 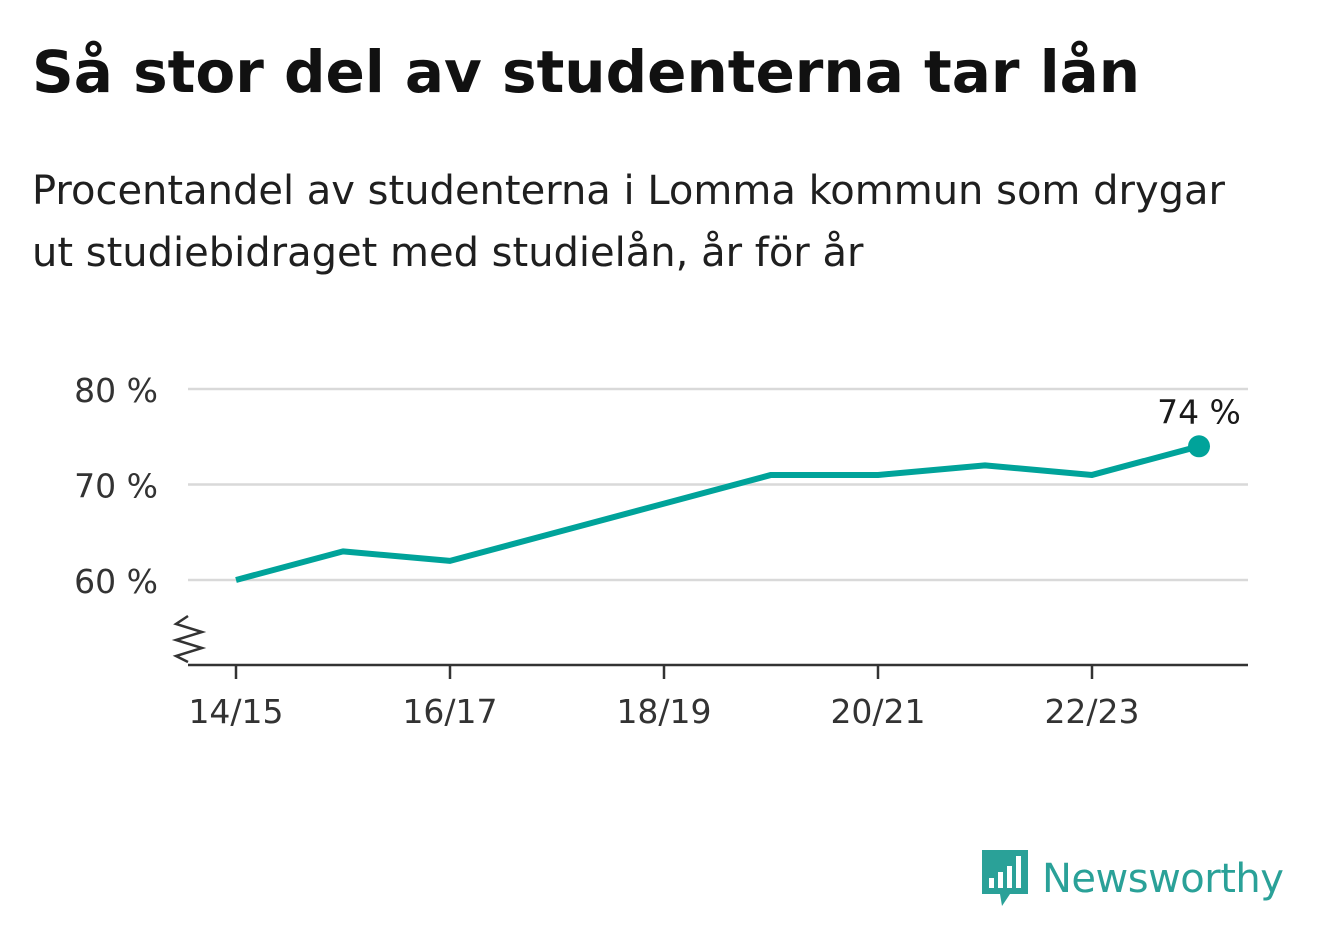 What do you see at coordinates (1163, 879) in the screenshot?
I see `brand-name: Newsworthy` at bounding box center [1163, 879].